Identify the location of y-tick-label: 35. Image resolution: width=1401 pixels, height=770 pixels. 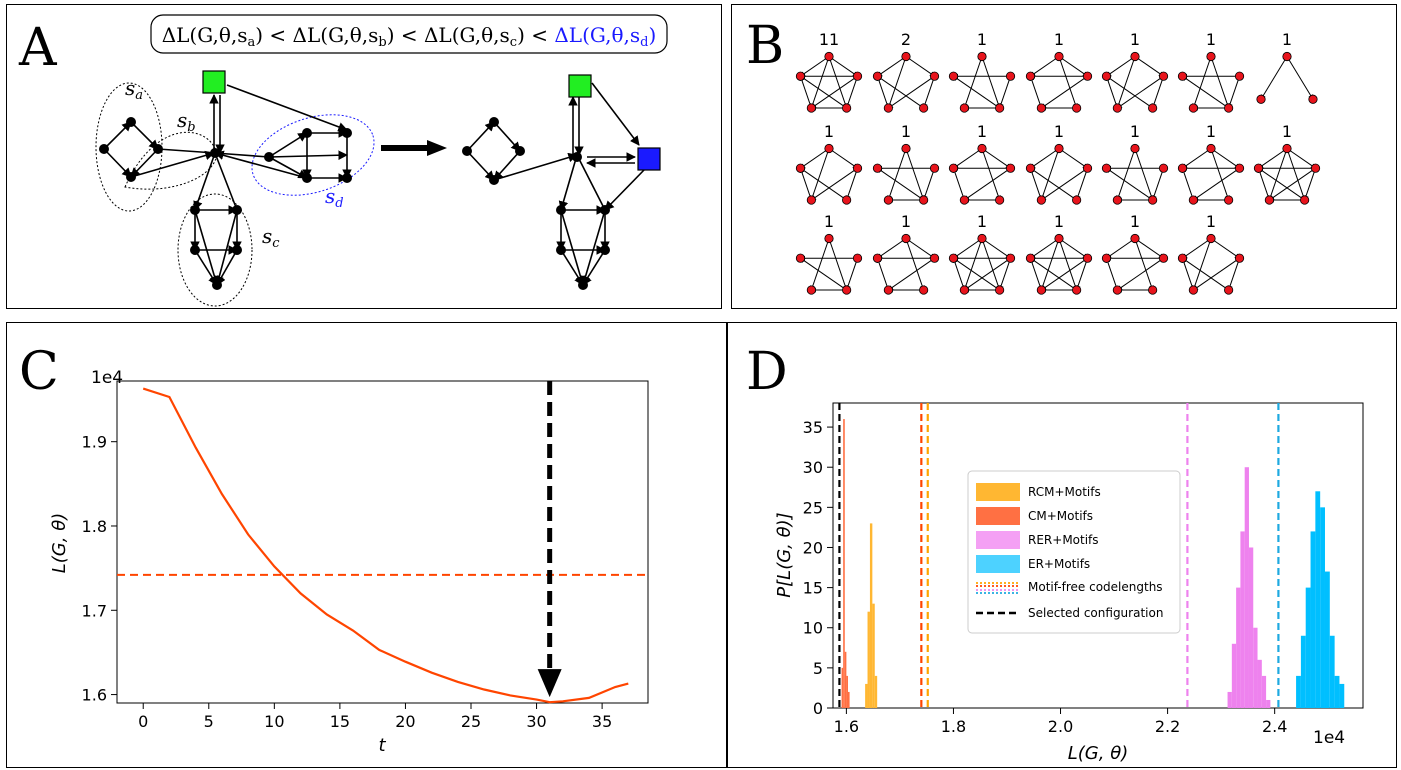
(813, 427).